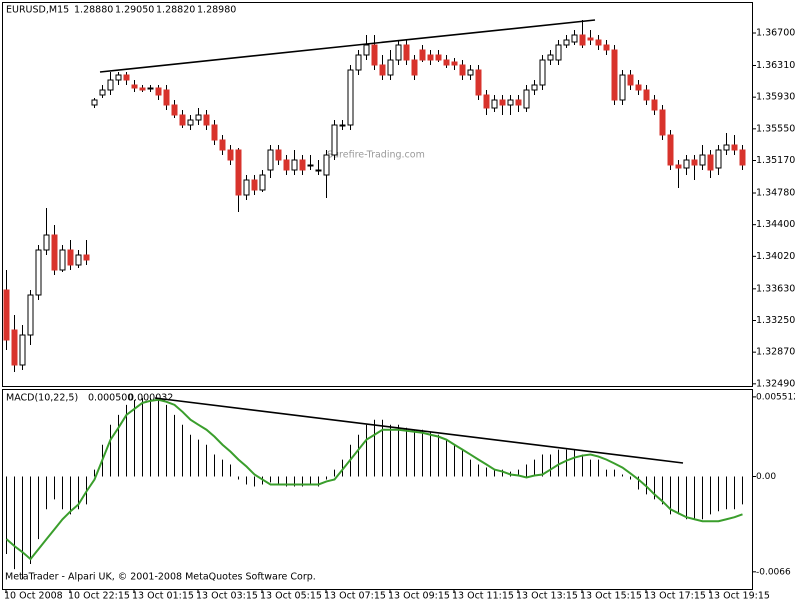 This screenshot has width=795, height=602. Describe the element at coordinates (775, 128) in the screenshot. I see `y-tick-label: 1.35550` at that location.